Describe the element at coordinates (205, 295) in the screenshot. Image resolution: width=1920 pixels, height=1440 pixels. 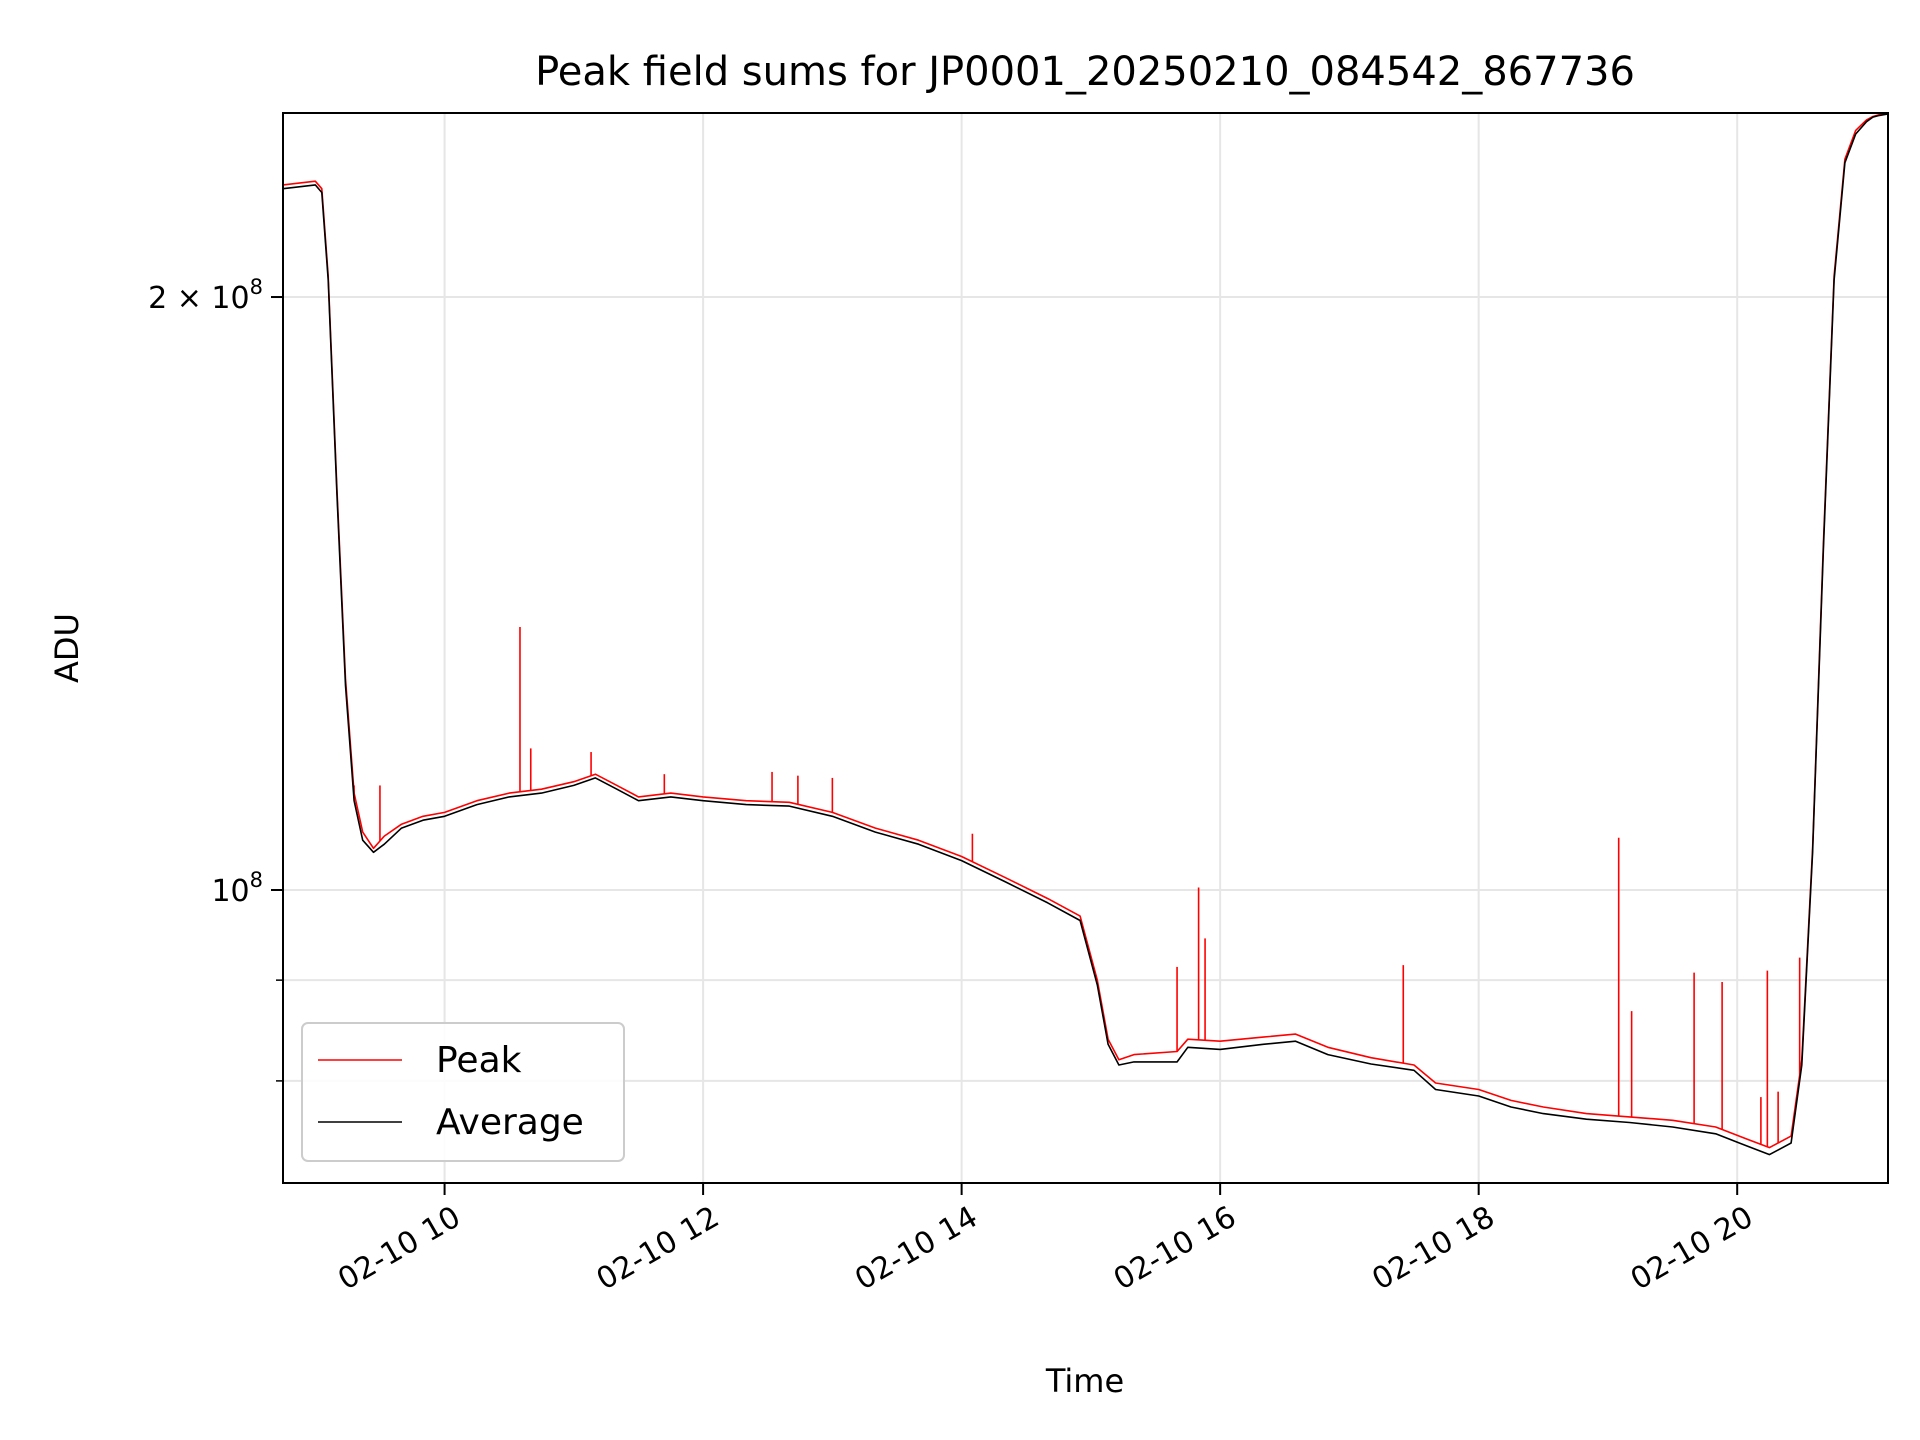
I see `y-tick-label: 2 × 108` at that location.